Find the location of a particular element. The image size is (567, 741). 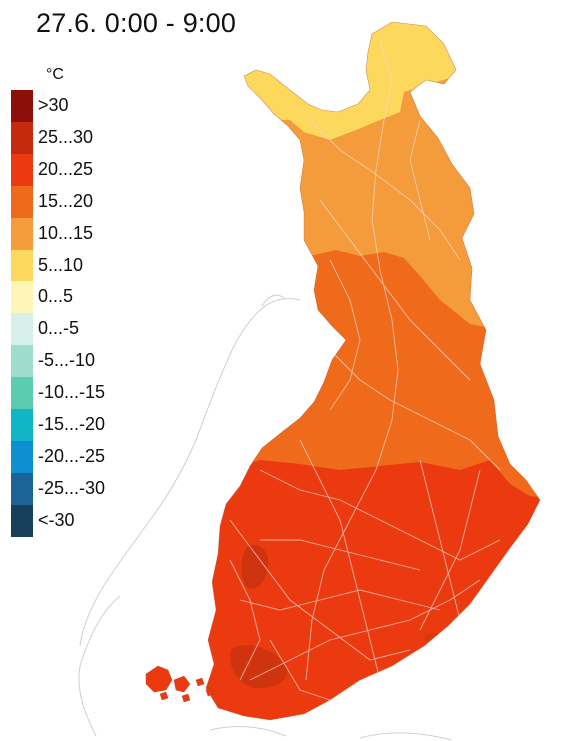

legend-label: -20...-25 is located at coordinates (72, 455).